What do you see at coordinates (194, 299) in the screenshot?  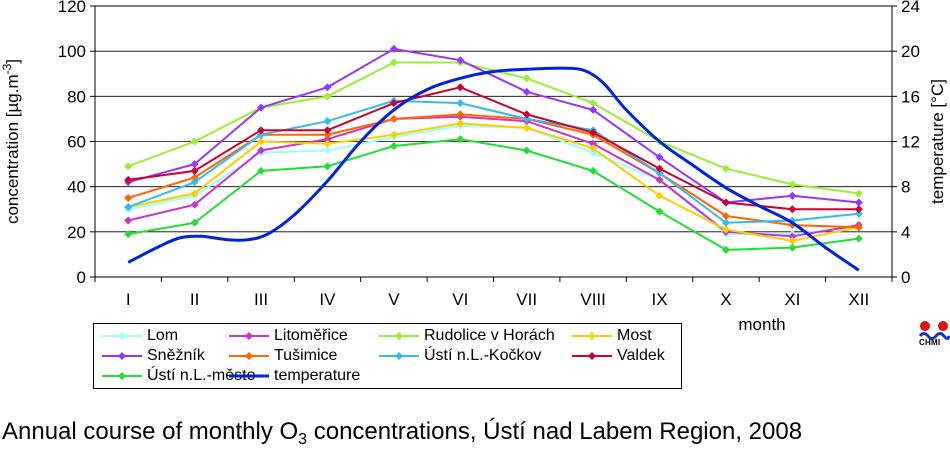 I see `x-tick-label: II` at bounding box center [194, 299].